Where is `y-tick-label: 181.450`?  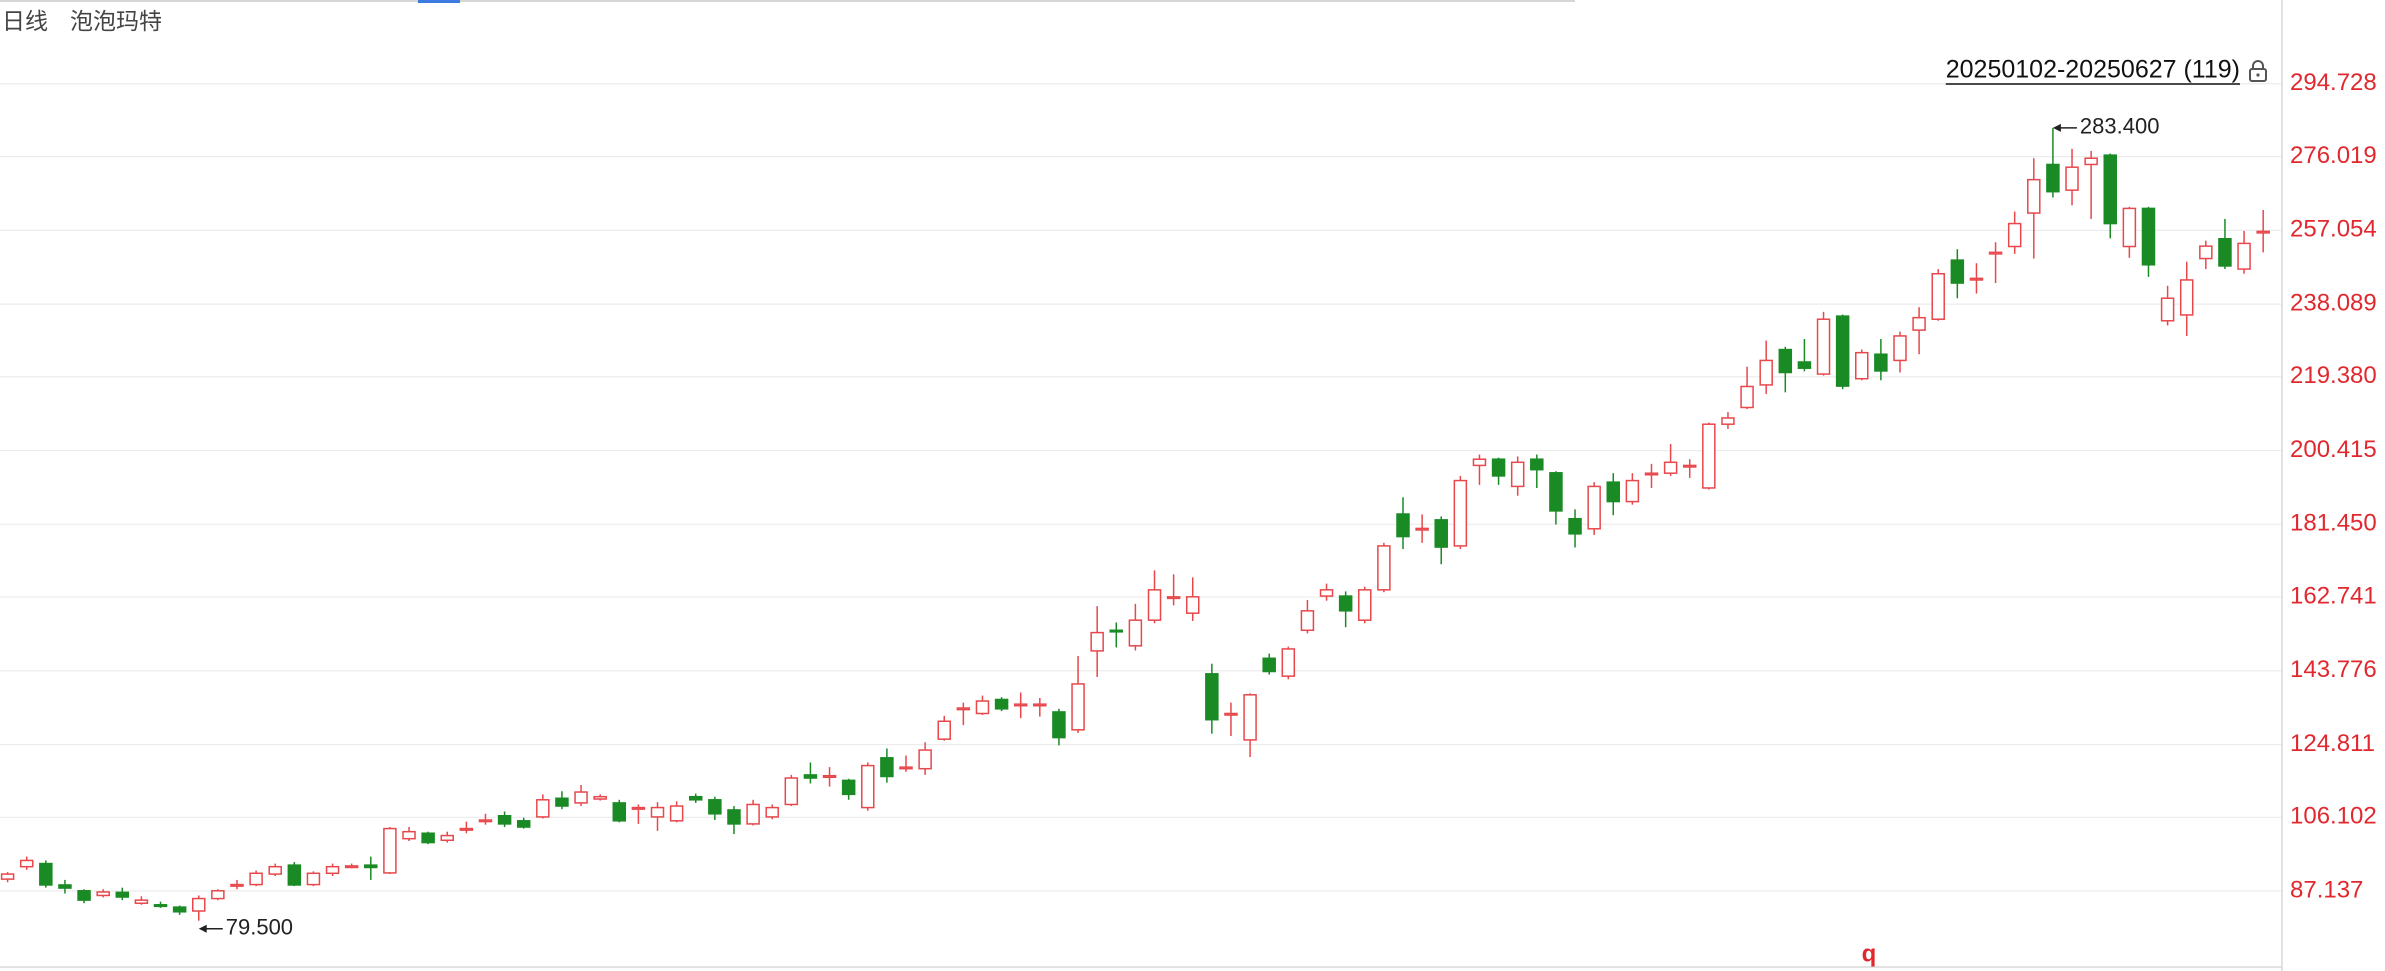 y-tick-label: 181.450 is located at coordinates (2333, 523).